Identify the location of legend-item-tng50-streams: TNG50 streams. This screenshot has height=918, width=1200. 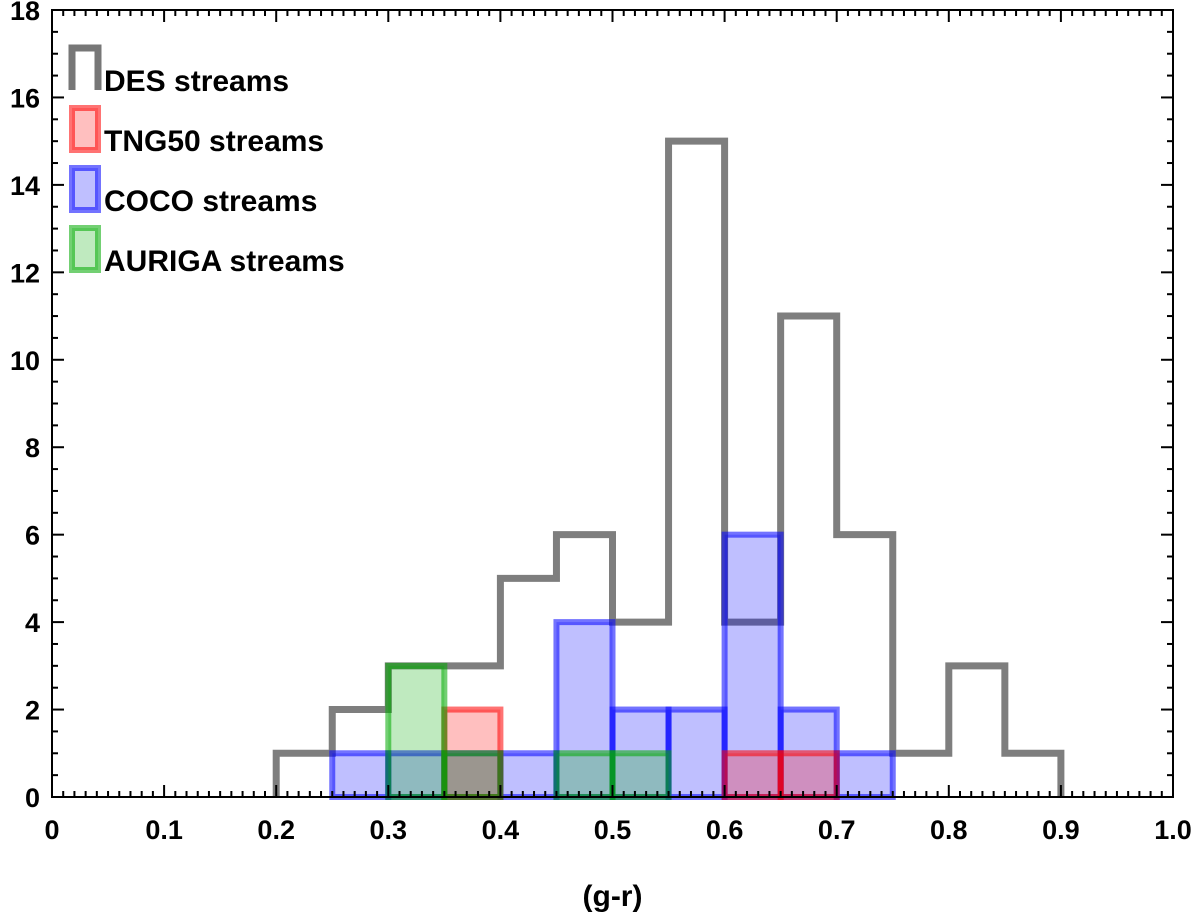
(196, 131).